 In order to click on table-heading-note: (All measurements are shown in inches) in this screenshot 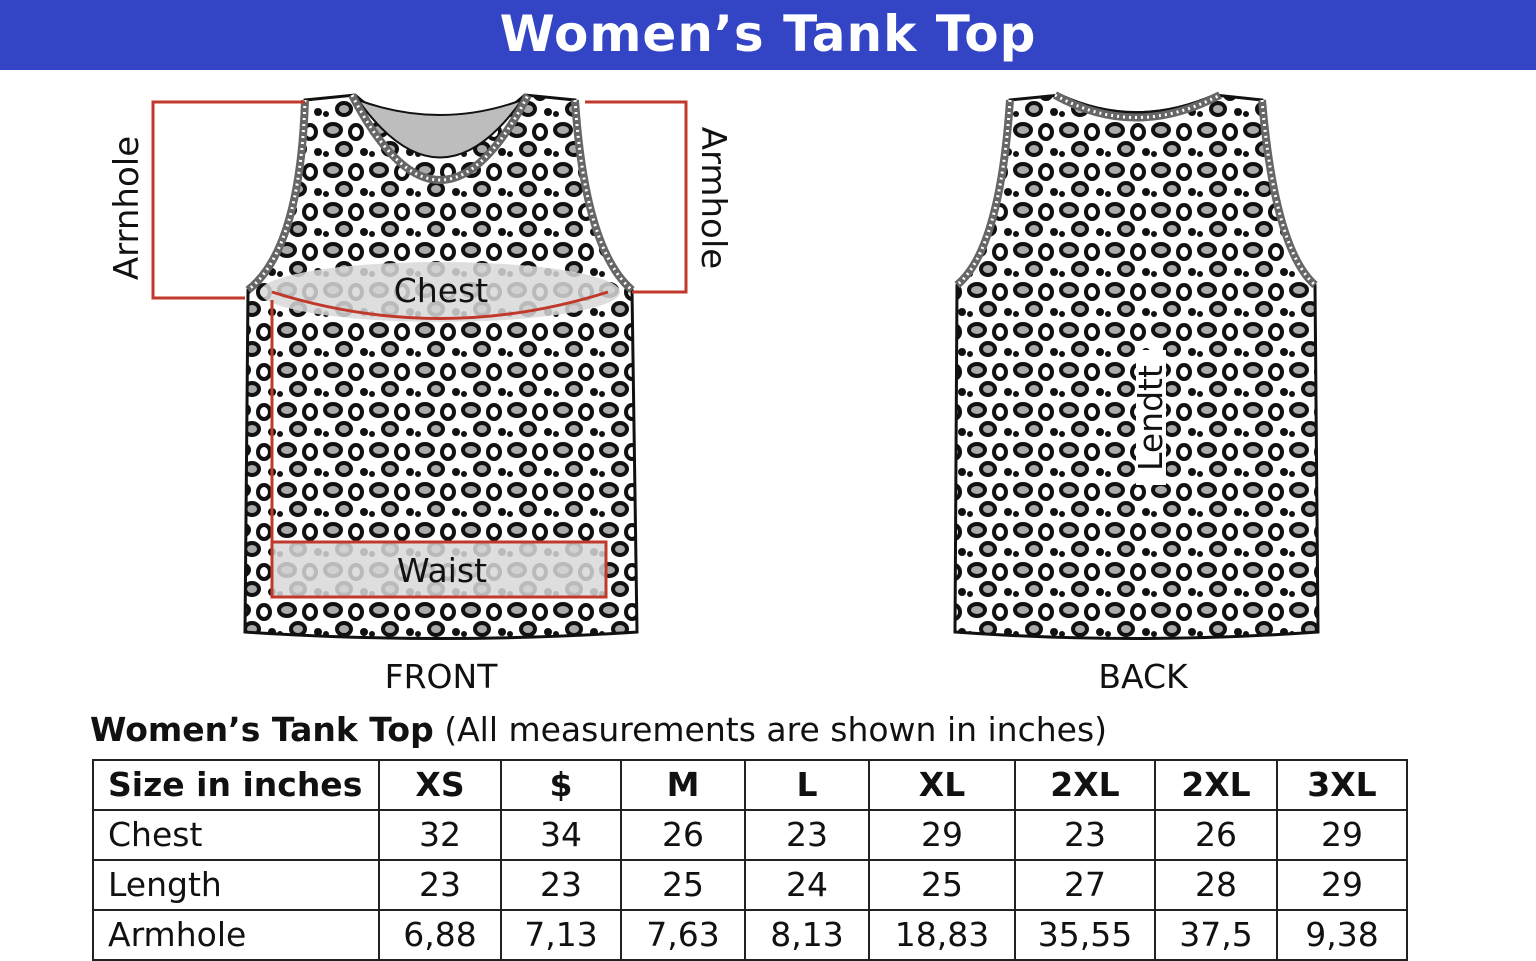, I will do `click(776, 729)`.